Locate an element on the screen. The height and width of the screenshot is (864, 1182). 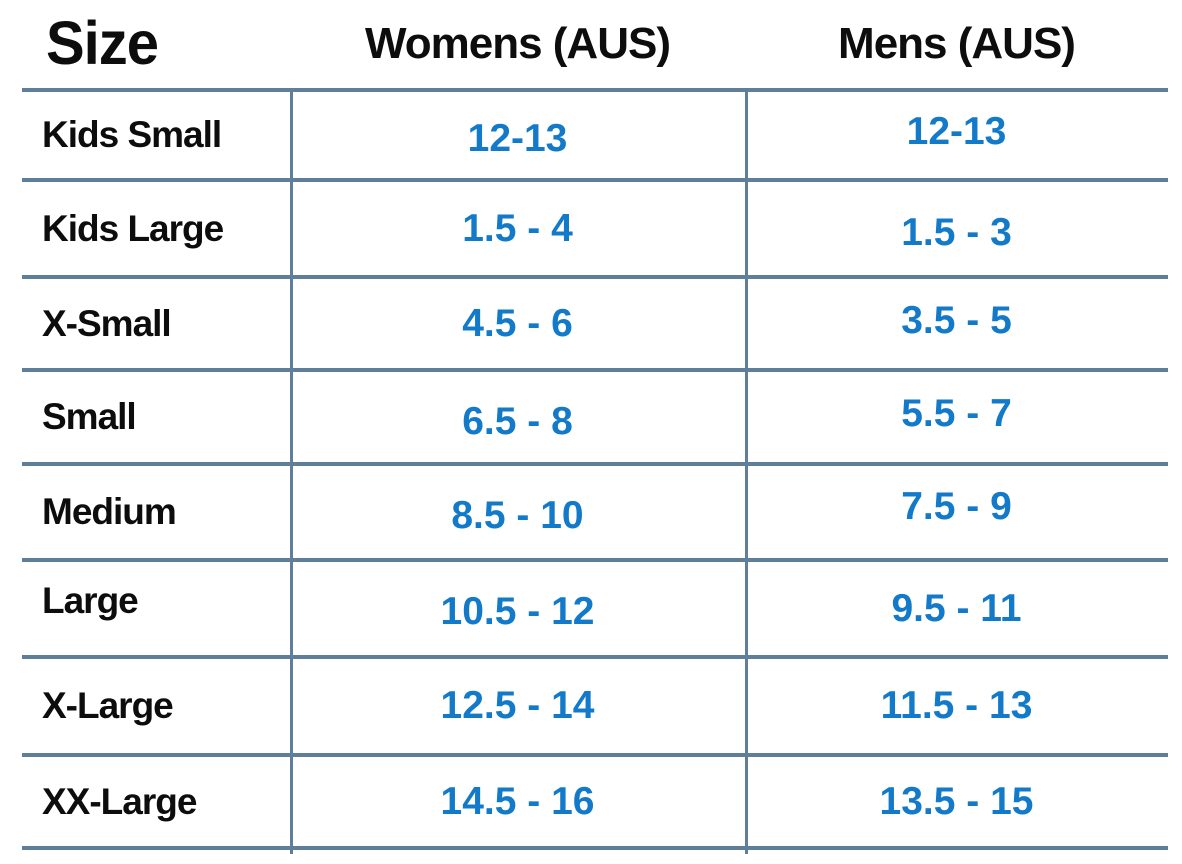
mens-value-cell: 11.5 - 13 is located at coordinates (956, 705).